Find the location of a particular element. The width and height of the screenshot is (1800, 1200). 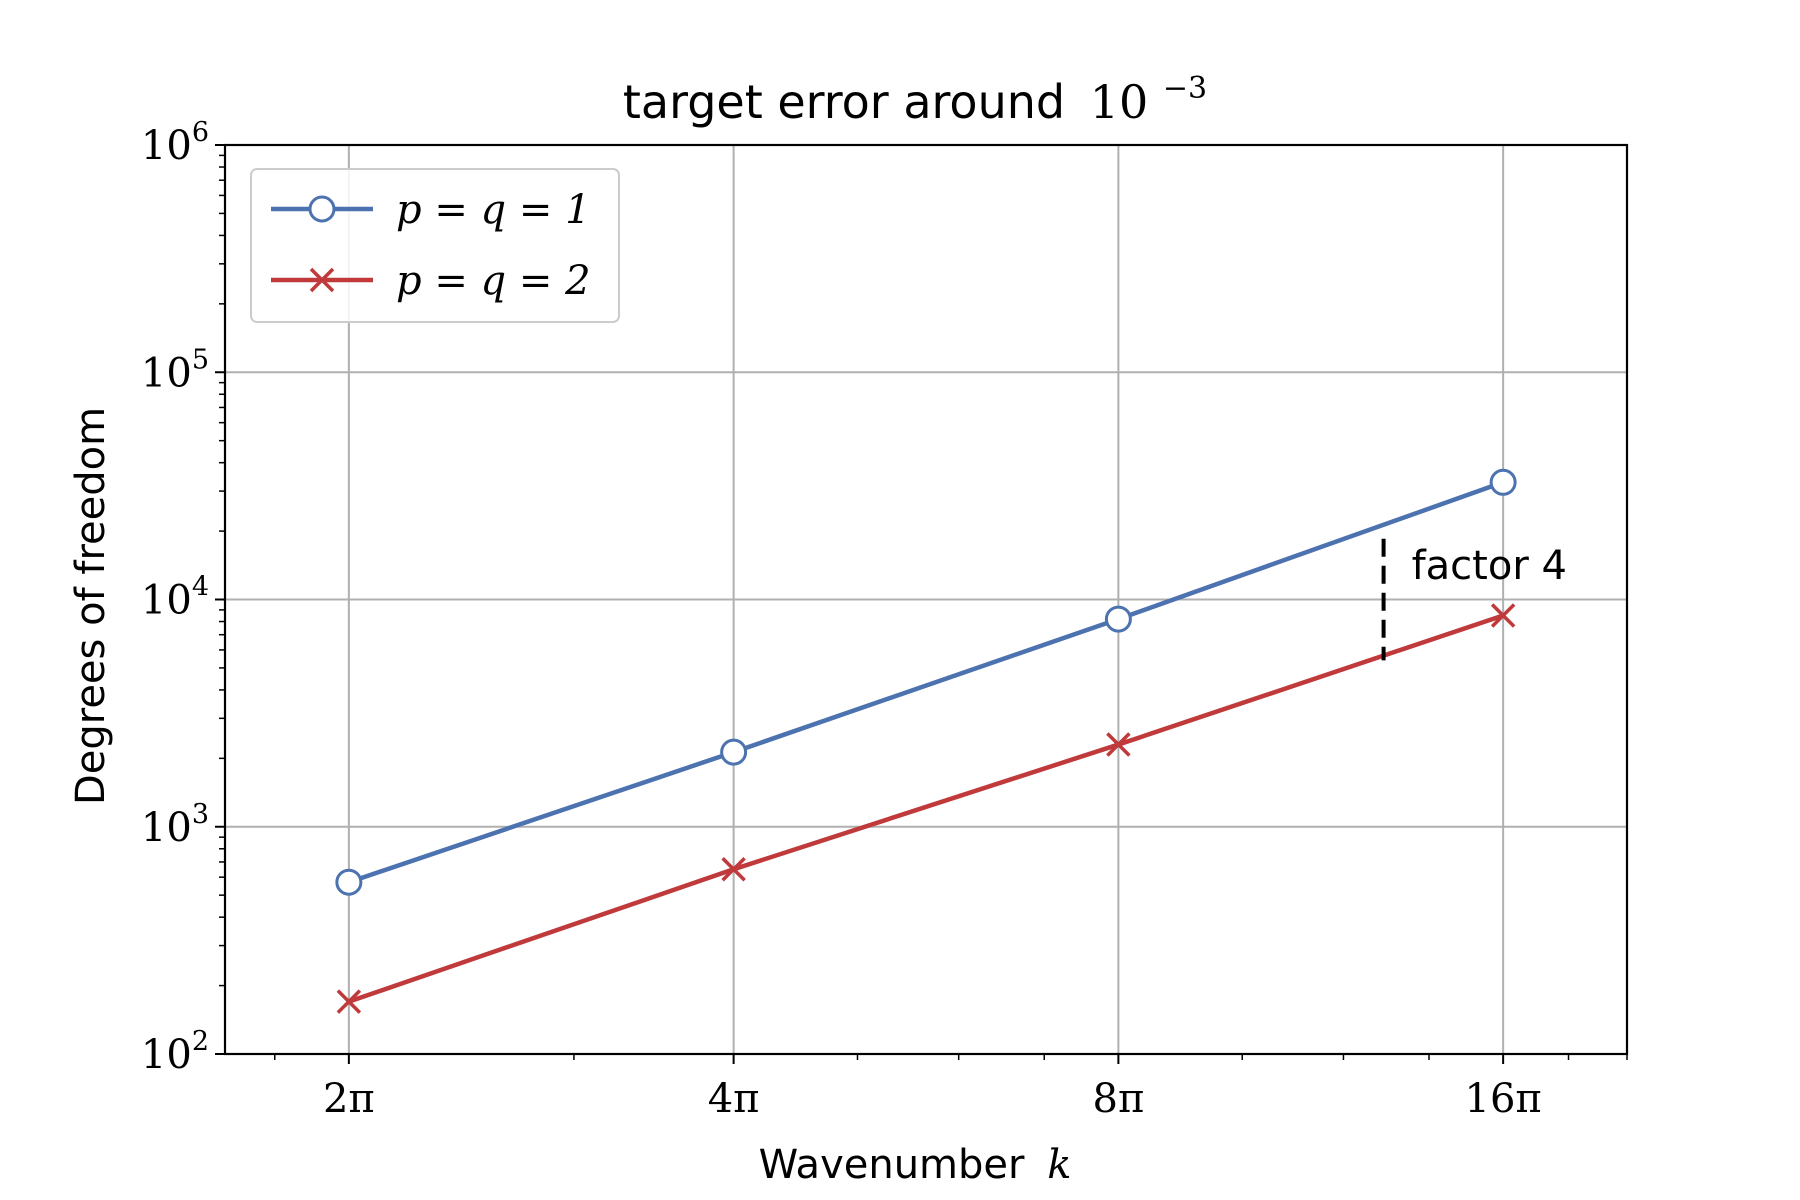

x-tick-label: 4π is located at coordinates (734, 1099).